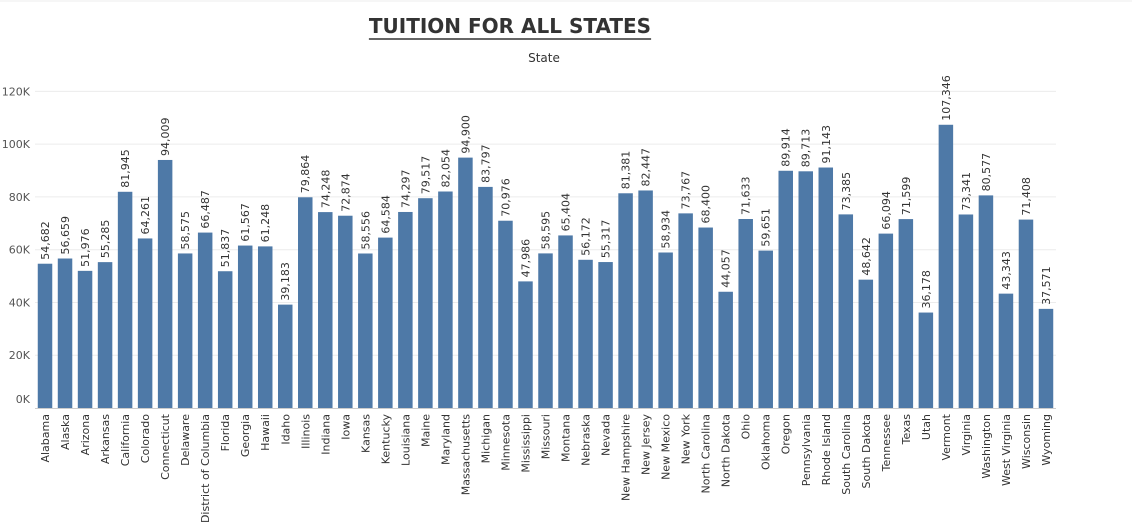 The image size is (1132, 530). Describe the element at coordinates (125, 168) in the screenshot. I see `bar-value-label: 81,945` at that location.